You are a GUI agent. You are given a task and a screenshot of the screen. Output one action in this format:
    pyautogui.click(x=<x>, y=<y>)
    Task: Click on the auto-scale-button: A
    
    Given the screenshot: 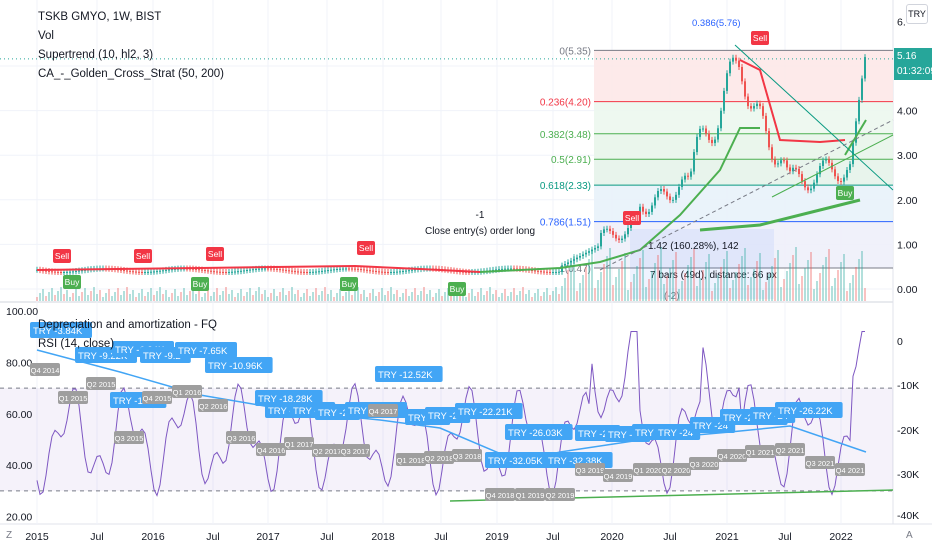 What is the action you would take?
    pyautogui.click(x=909, y=535)
    